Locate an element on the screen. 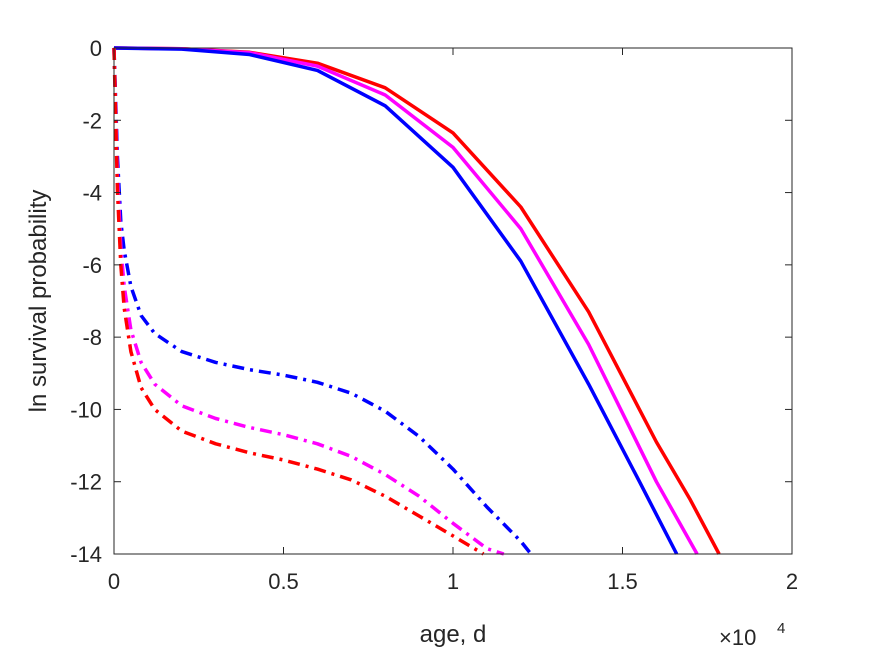 The image size is (875, 656). y-tick-label: -10 is located at coordinates (86, 409).